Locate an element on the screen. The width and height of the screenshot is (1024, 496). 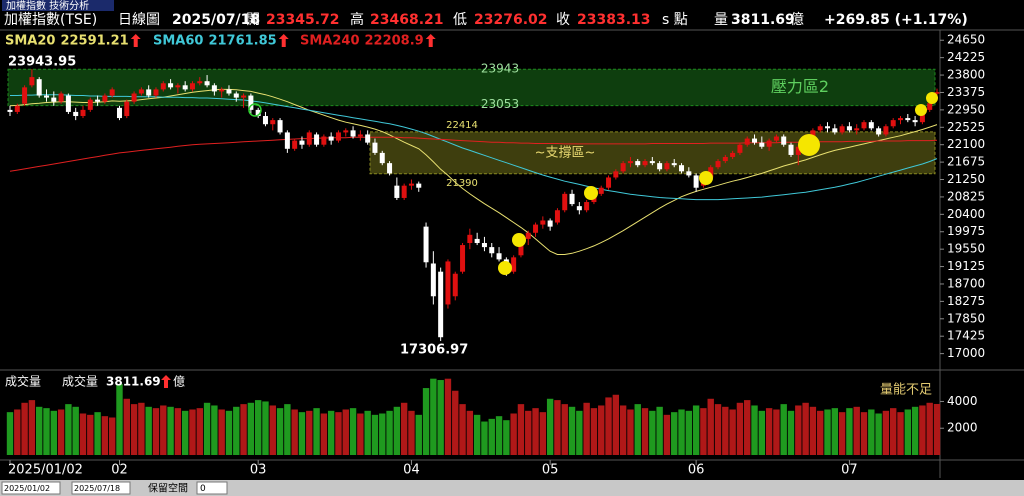
y-tick-label: 4000 is located at coordinates (962, 401).